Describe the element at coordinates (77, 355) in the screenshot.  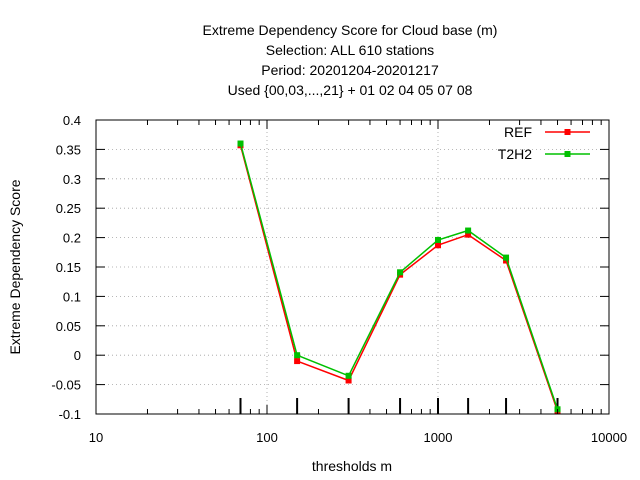
I see `y-tick-label: 0` at that location.